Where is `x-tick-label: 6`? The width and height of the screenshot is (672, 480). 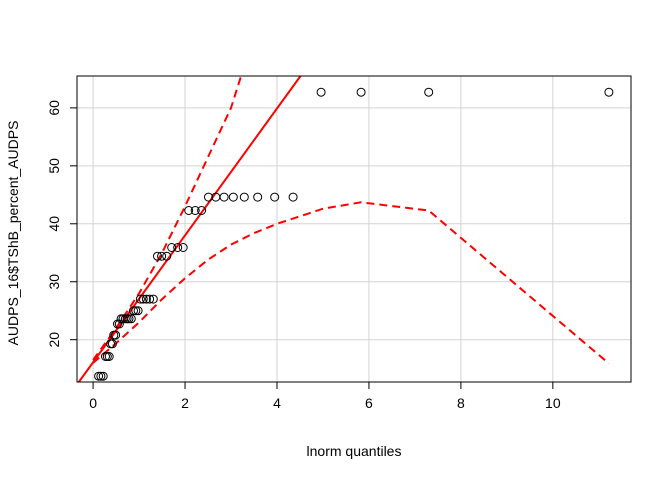 x-tick-label: 6 is located at coordinates (369, 403).